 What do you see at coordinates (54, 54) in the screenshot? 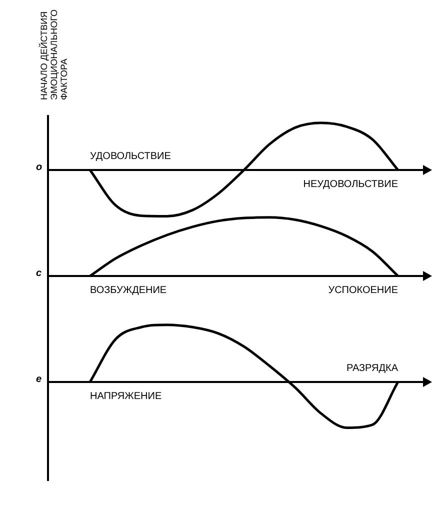
I see `text: НАЧАЛО ДЕЙСТВИЯ ЭМОЦИОНАЛЬНОГО ФАКТОРА` at bounding box center [54, 54].